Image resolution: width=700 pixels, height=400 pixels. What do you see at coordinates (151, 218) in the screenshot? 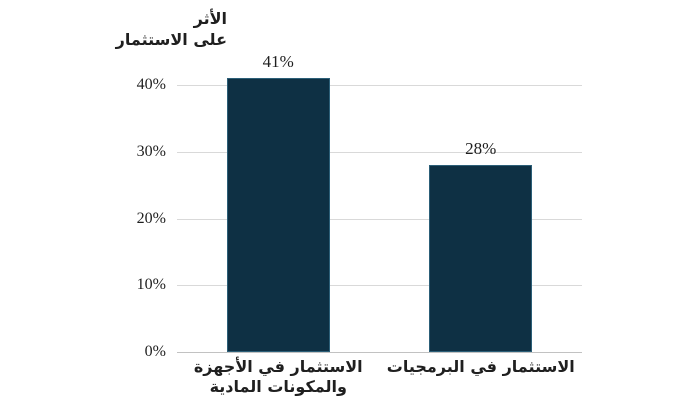
I see `y-tick-label: 20%` at bounding box center [151, 218].